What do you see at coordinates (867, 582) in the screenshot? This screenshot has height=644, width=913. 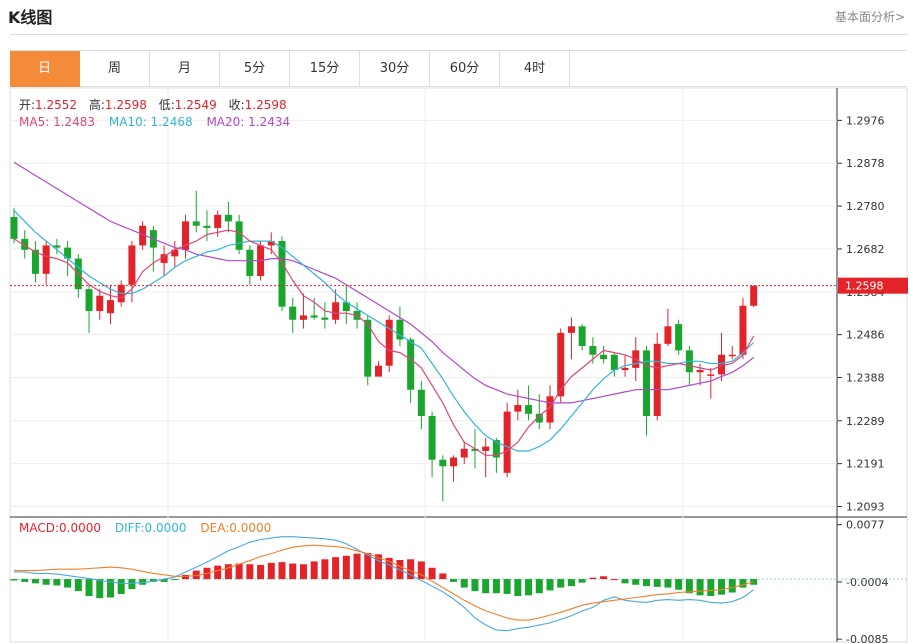 I see `macd-tick-label-1: -0.0004` at bounding box center [867, 582].